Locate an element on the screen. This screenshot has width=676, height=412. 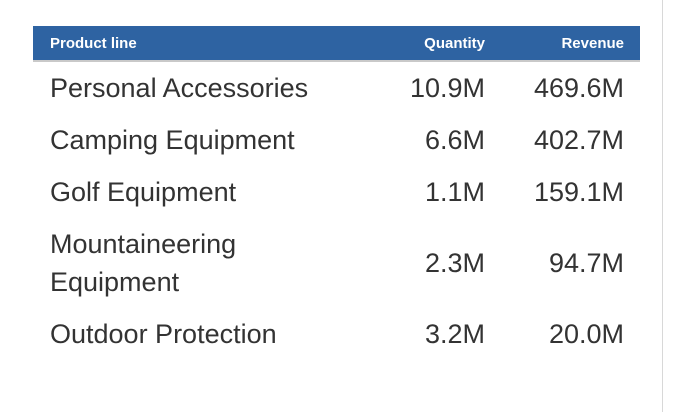
value-cell: 2.3M is located at coordinates (454, 263).